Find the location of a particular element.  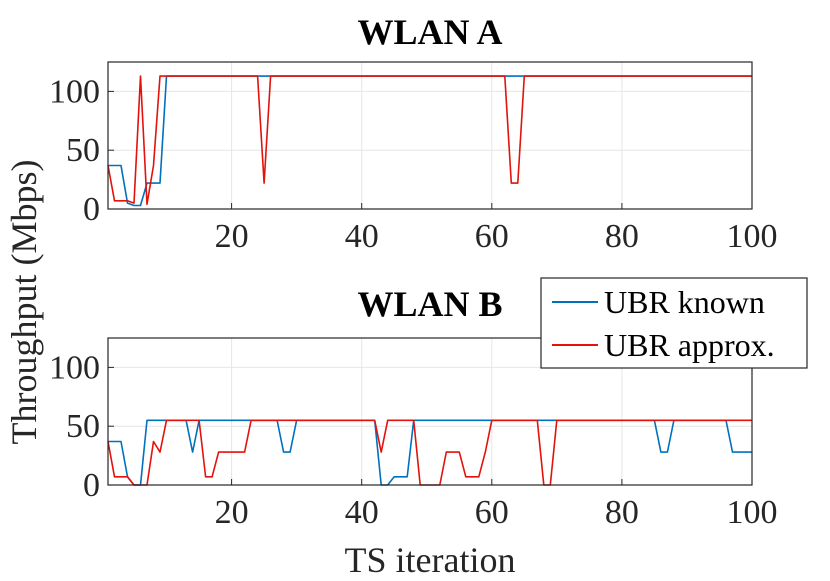

y-tick-label-50-a: 50 is located at coordinates (83, 150).